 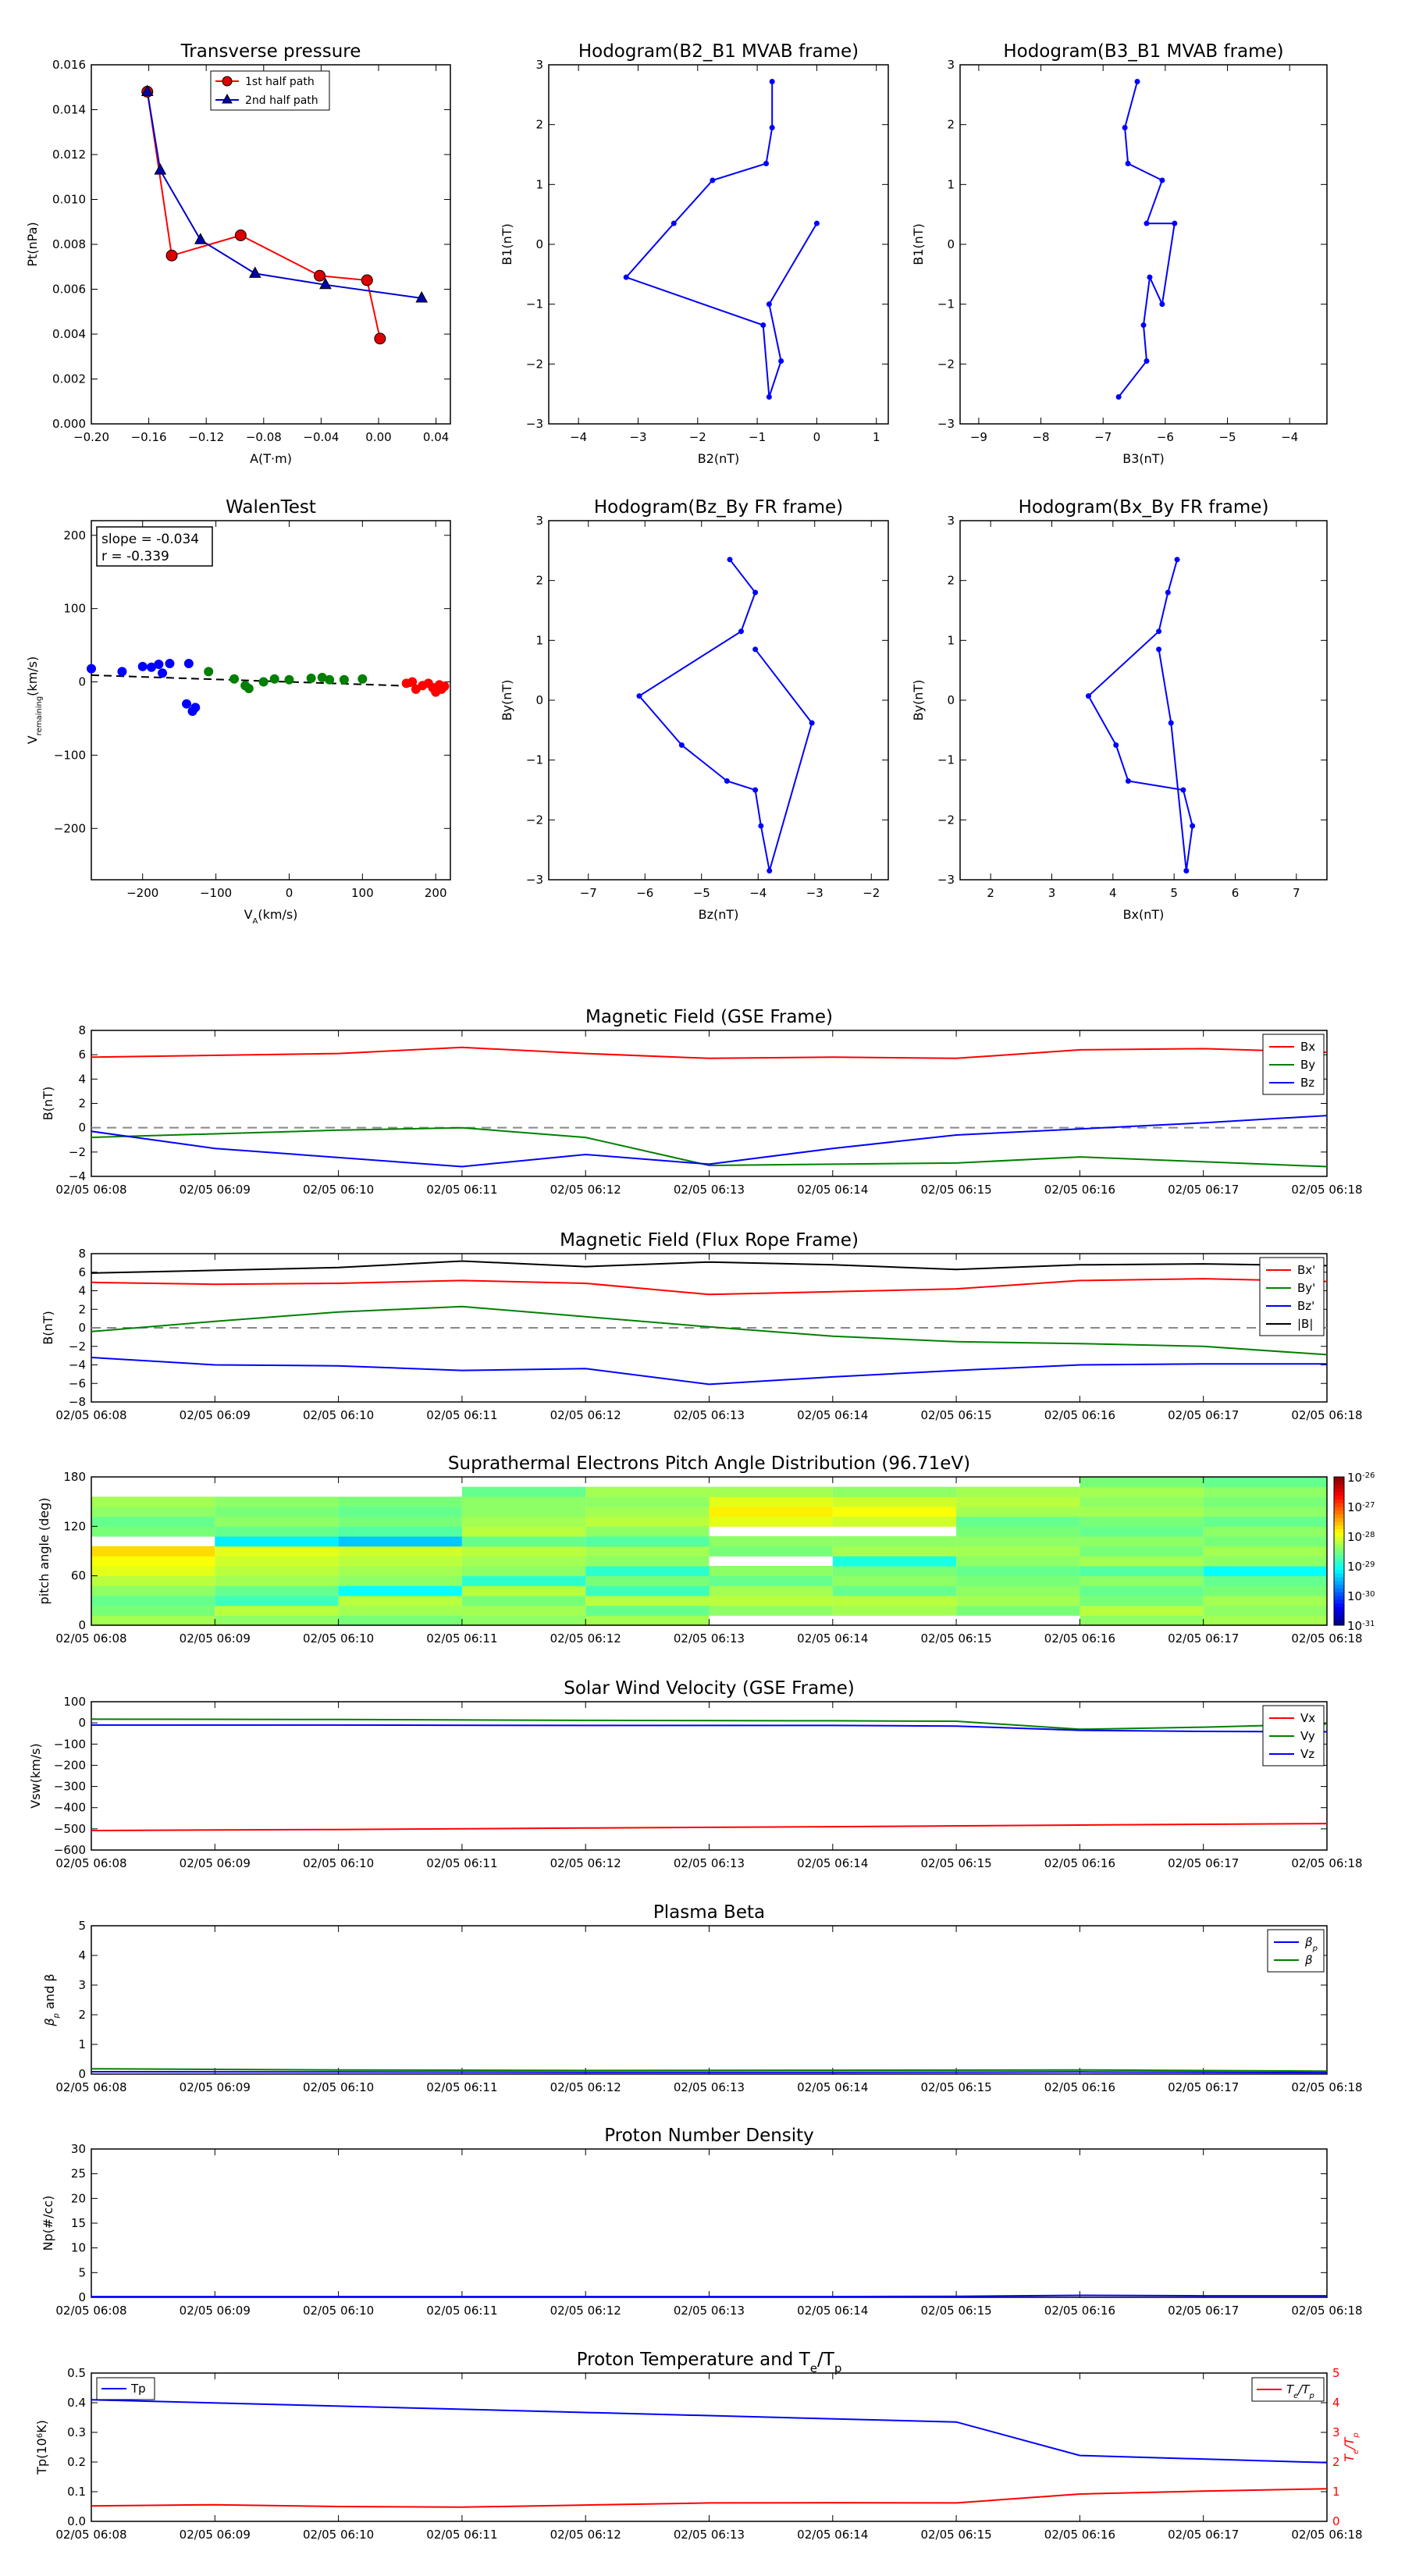 I want to click on x-tick-label: 02/05 06:08, so click(x=90, y=2087).